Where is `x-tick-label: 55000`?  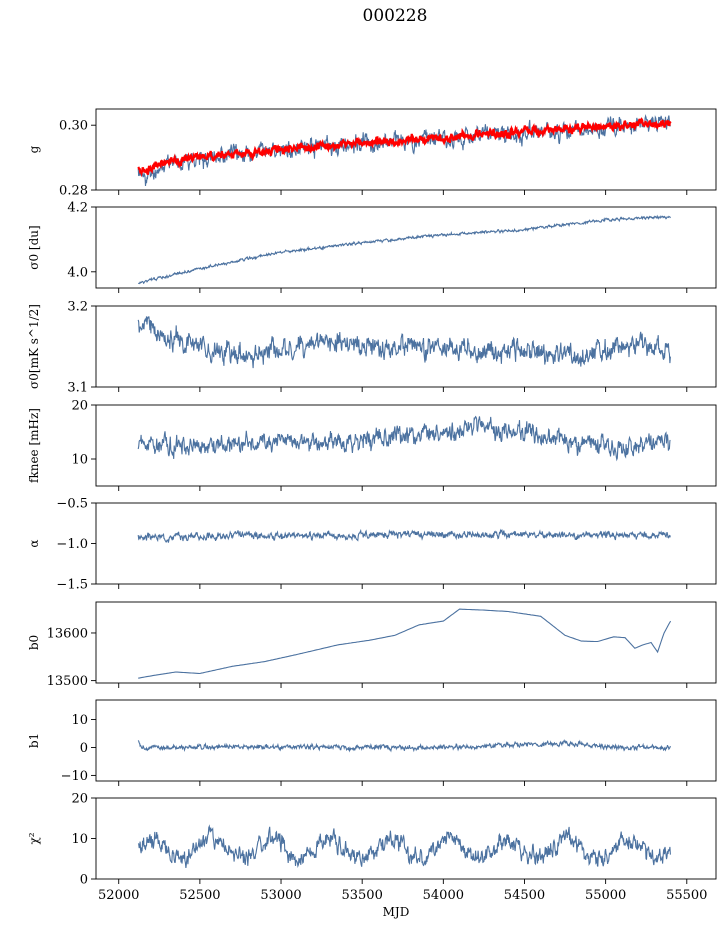
x-tick-label: 55000 is located at coordinates (605, 895).